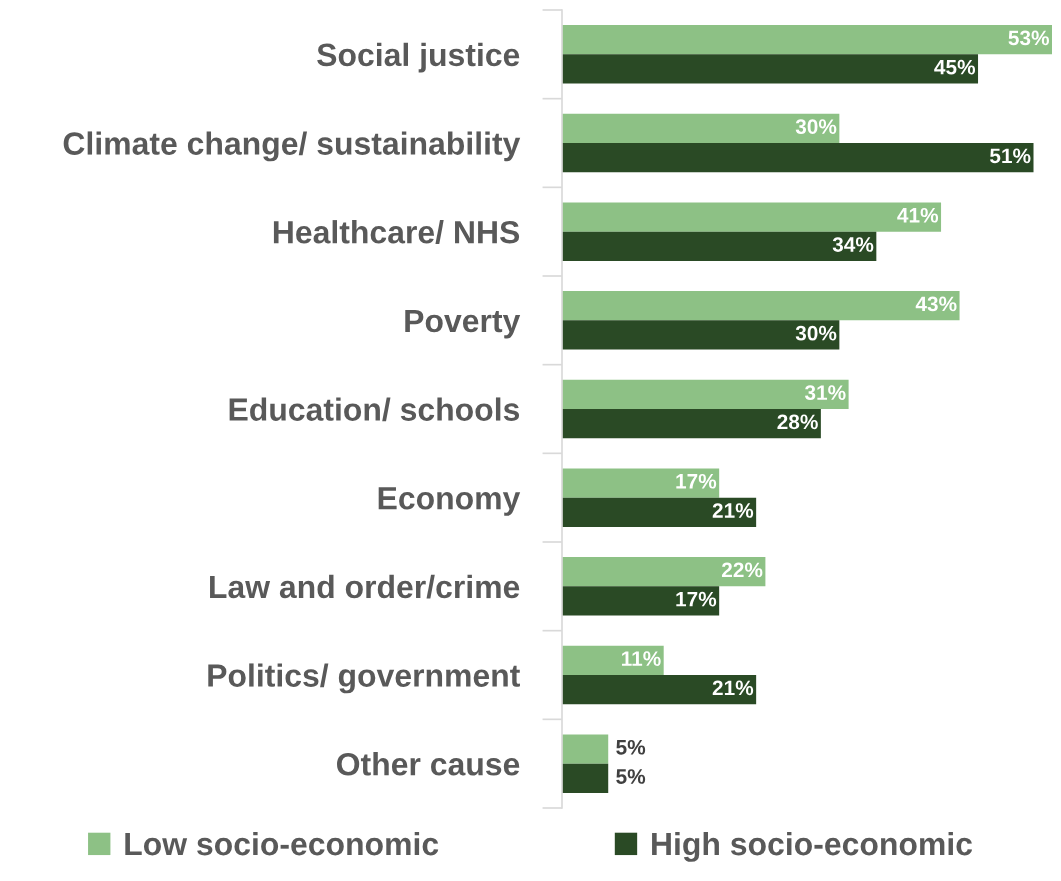 This screenshot has width=1061, height=881. What do you see at coordinates (463, 324) in the screenshot?
I see `y-tick-label: Poverty` at bounding box center [463, 324].